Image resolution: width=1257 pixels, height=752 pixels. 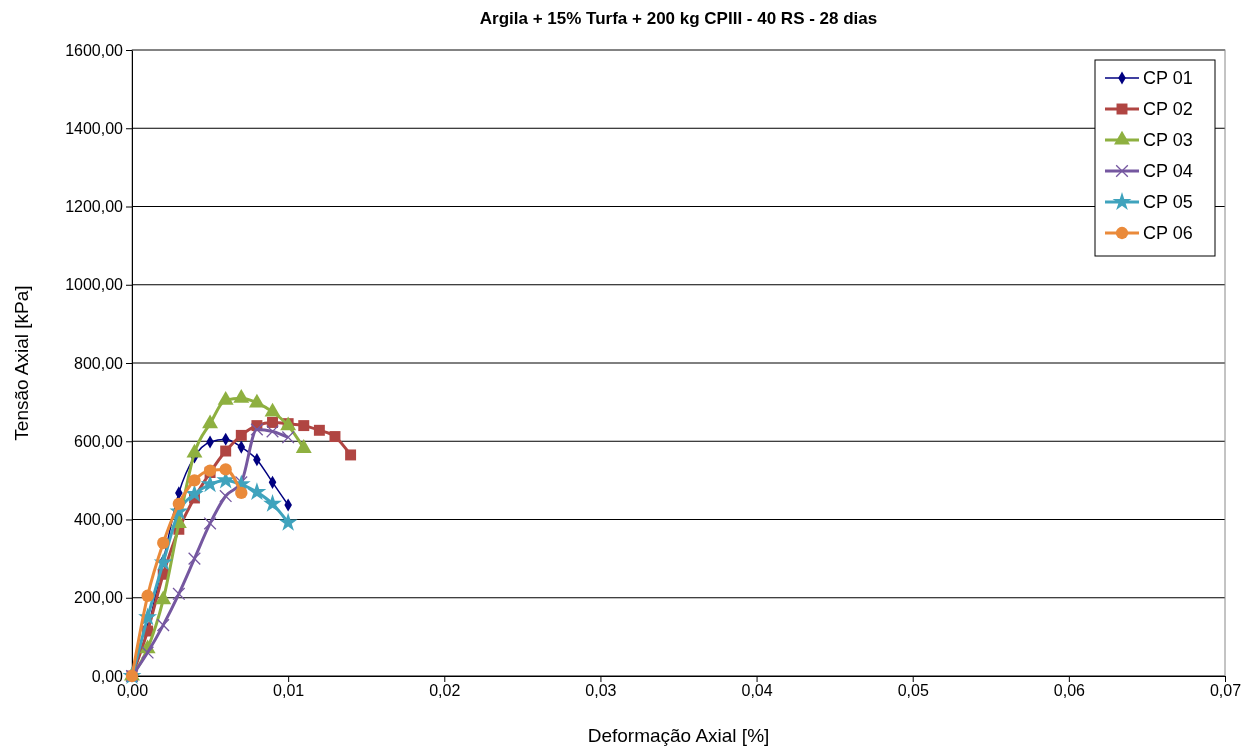 What do you see at coordinates (1168, 233) in the screenshot?
I see `legend-label: CP 06` at bounding box center [1168, 233].